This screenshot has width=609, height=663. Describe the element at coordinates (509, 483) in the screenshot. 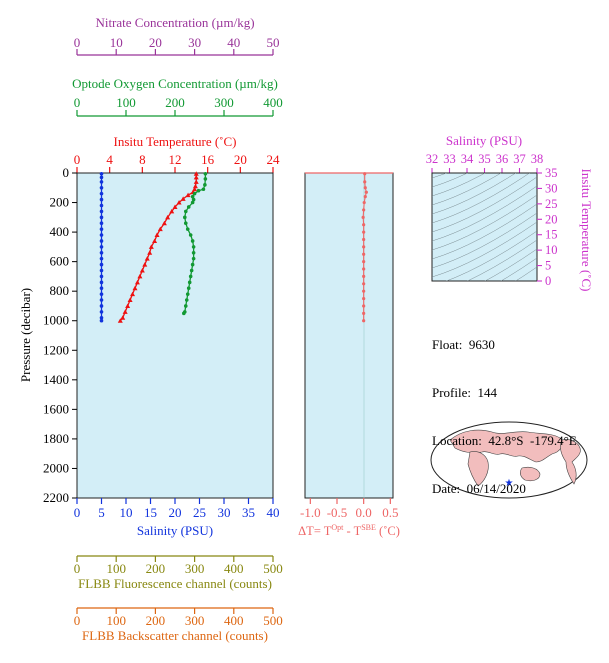

I see `float-location-marker: ★` at that location.